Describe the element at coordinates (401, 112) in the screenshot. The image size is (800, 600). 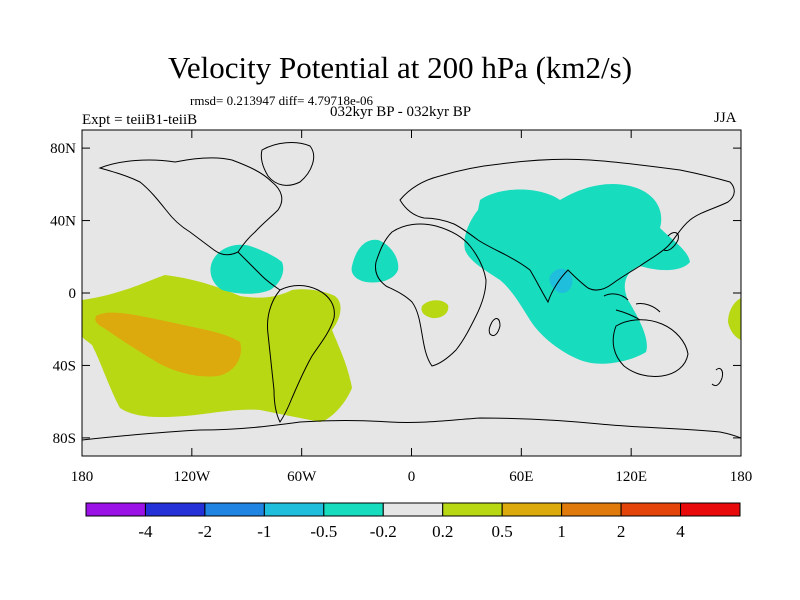
I see `period-label: 032kyr BP - 032kyr BP` at that location.